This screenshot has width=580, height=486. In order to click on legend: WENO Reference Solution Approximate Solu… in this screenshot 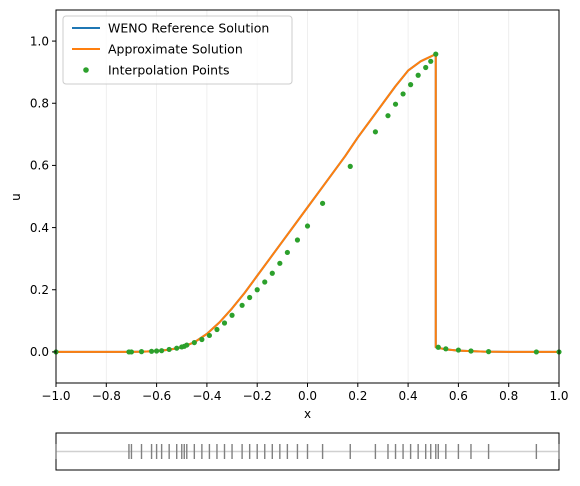, I will do `click(177, 50)`.